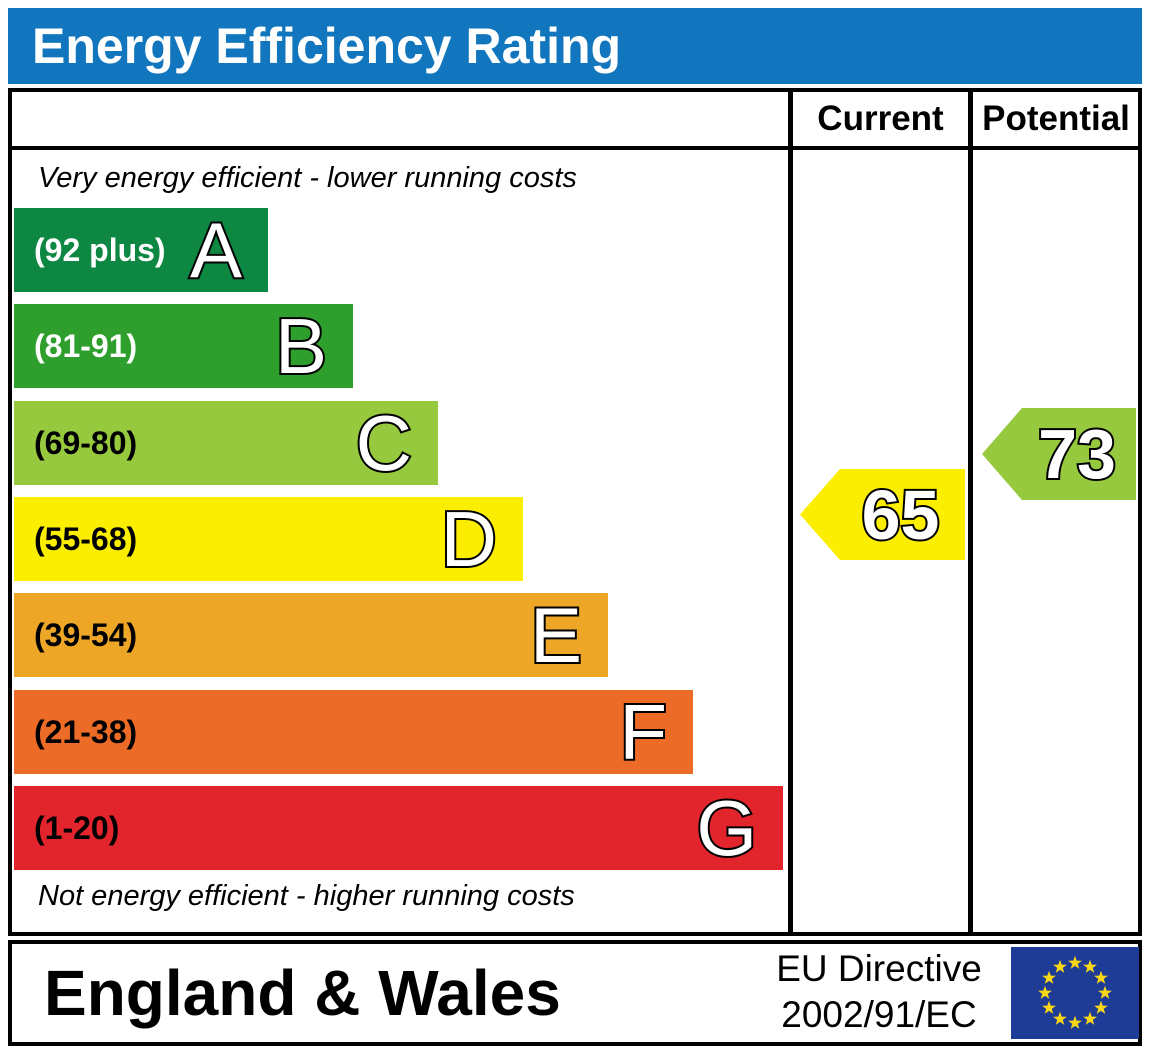 This screenshot has height=1048, width=1150. I want to click on band-letter: F, so click(643, 732).